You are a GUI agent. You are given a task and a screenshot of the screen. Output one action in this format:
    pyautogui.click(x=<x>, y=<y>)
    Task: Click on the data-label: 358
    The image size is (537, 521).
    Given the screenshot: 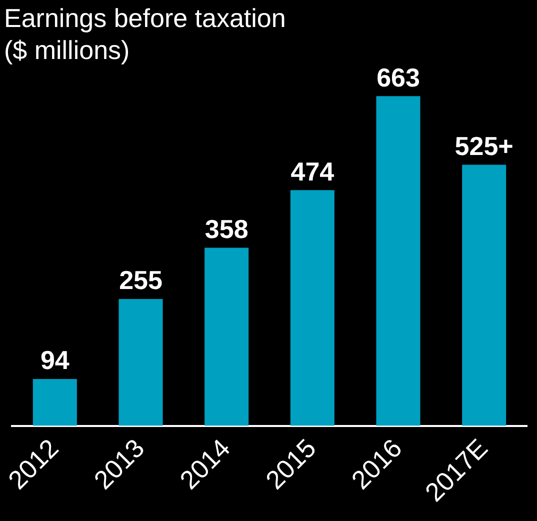 What is the action you would take?
    pyautogui.click(x=226, y=229)
    